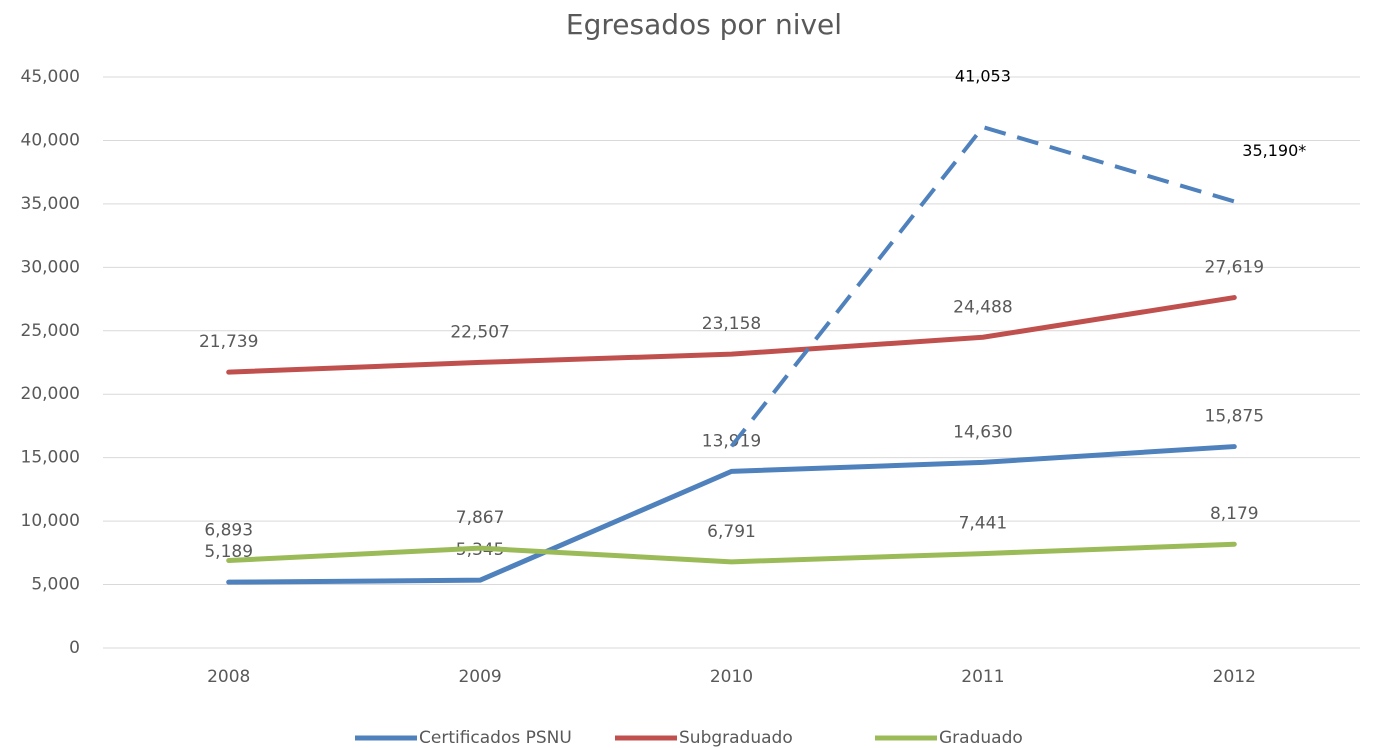 The height and width of the screenshot is (748, 1376). What do you see at coordinates (731, 441) in the screenshot?
I see `data-label: 13,919` at bounding box center [731, 441].